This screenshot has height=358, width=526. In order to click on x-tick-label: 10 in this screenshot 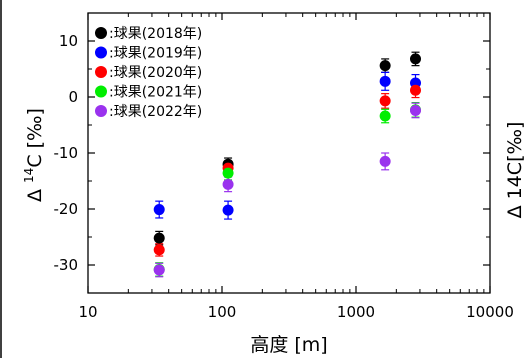, I will do `click(87, 312)`.